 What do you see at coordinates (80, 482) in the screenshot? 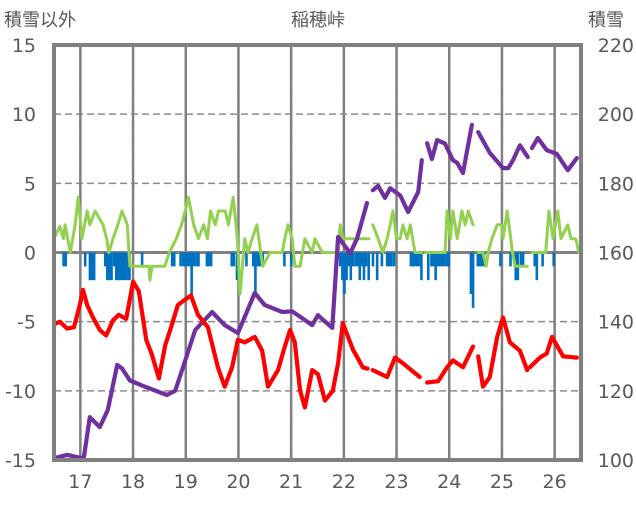
I see `x-tick-label: 17` at bounding box center [80, 482].